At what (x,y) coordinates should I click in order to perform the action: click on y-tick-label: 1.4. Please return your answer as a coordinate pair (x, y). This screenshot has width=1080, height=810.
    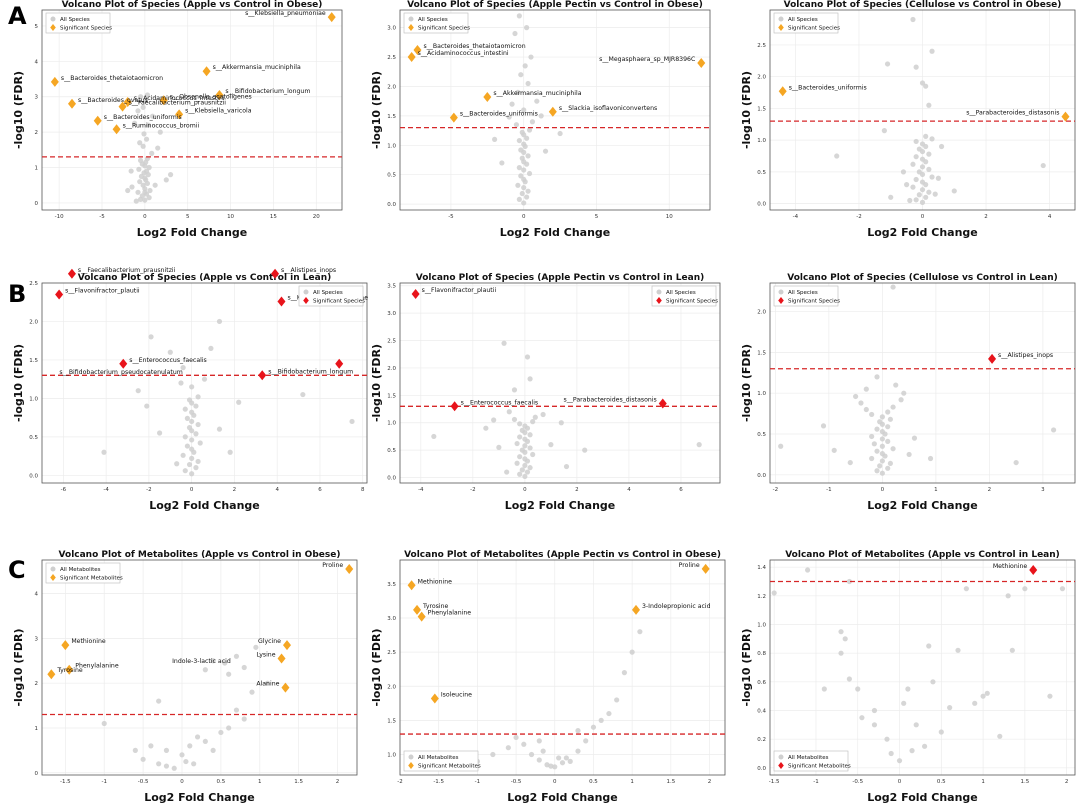
    Looking at the image, I should click on (761, 568).